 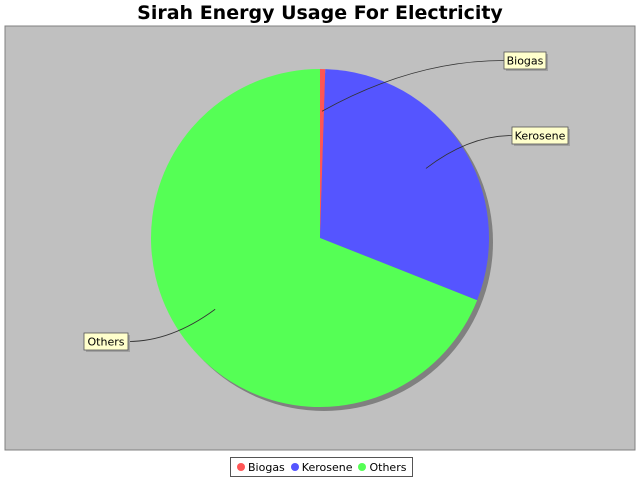 I want to click on legend-item-biogas: Biogas, so click(x=261, y=467).